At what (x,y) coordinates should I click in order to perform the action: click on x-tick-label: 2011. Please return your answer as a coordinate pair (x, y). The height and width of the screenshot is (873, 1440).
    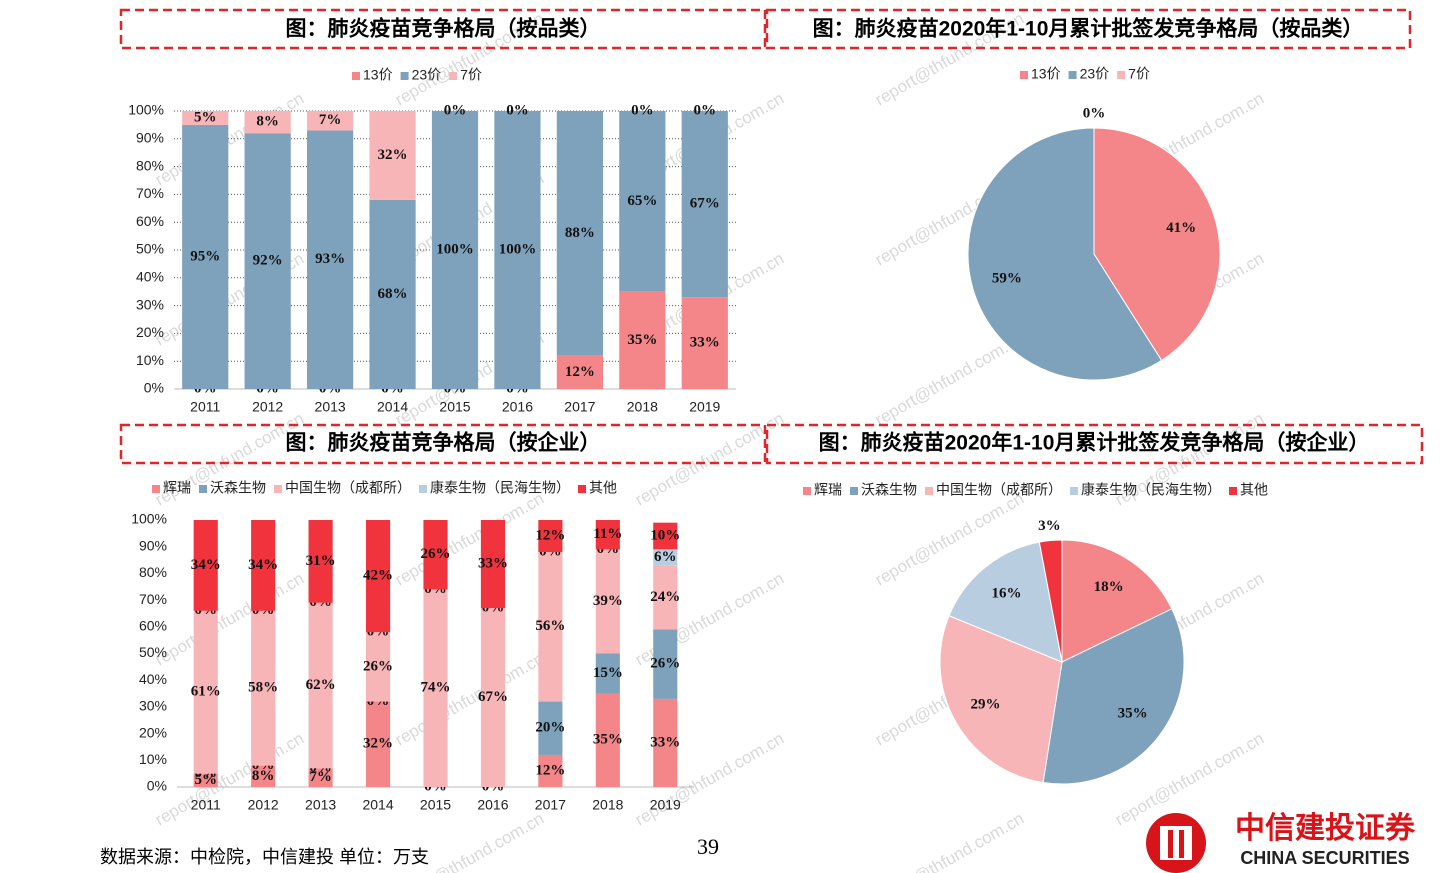
    Looking at the image, I should click on (206, 805).